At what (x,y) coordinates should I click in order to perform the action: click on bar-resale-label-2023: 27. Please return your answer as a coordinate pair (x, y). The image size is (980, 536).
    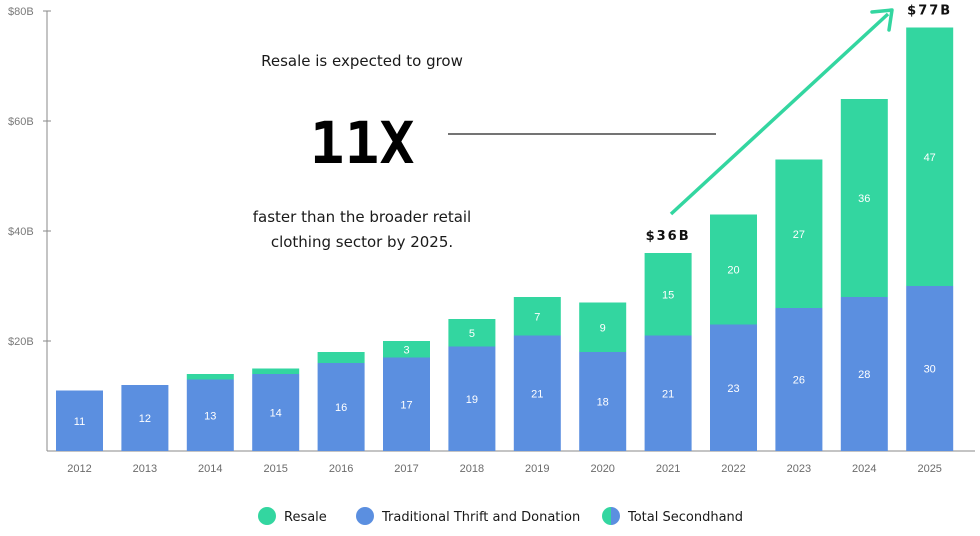
    Looking at the image, I should click on (799, 235).